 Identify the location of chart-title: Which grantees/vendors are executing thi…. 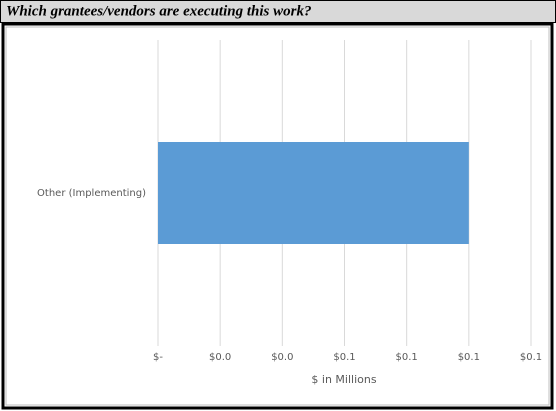
(158, 11).